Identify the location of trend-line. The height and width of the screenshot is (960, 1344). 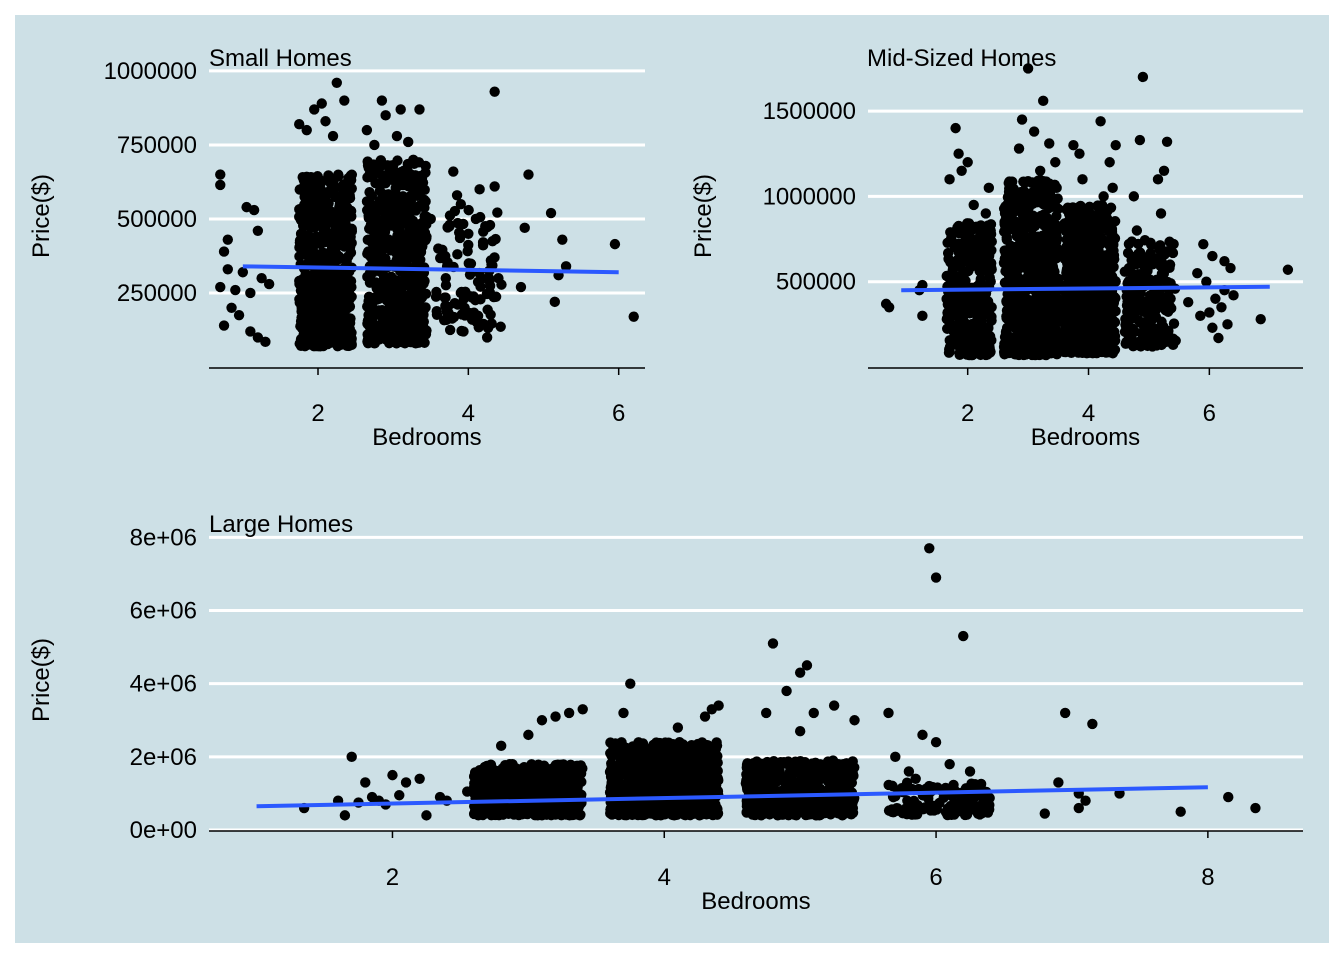
(430, 269).